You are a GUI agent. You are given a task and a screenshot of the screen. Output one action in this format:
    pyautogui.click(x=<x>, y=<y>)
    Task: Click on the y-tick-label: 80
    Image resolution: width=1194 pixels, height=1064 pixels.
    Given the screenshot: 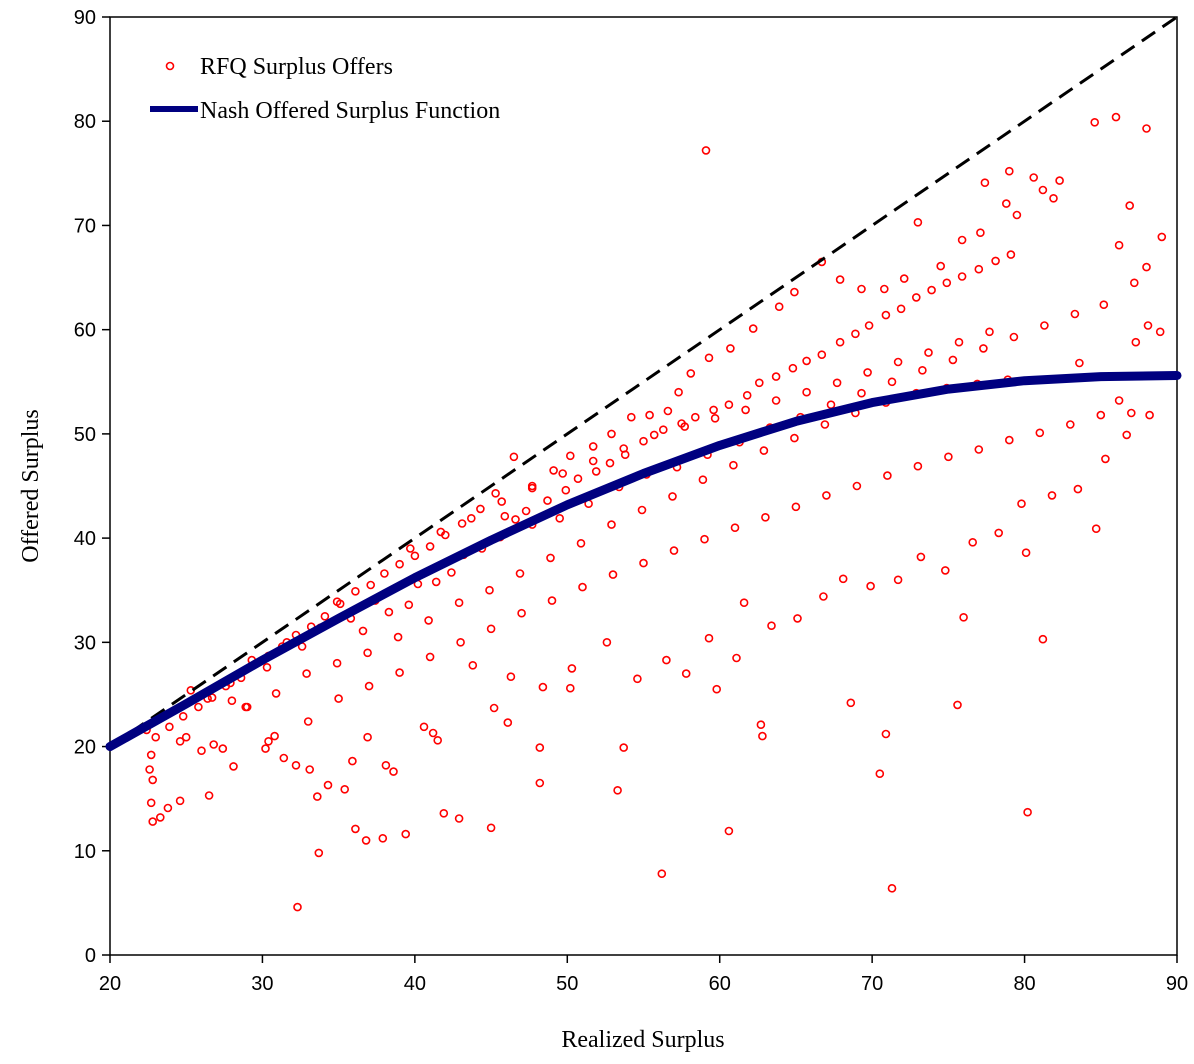 What is the action you would take?
    pyautogui.click(x=85, y=122)
    